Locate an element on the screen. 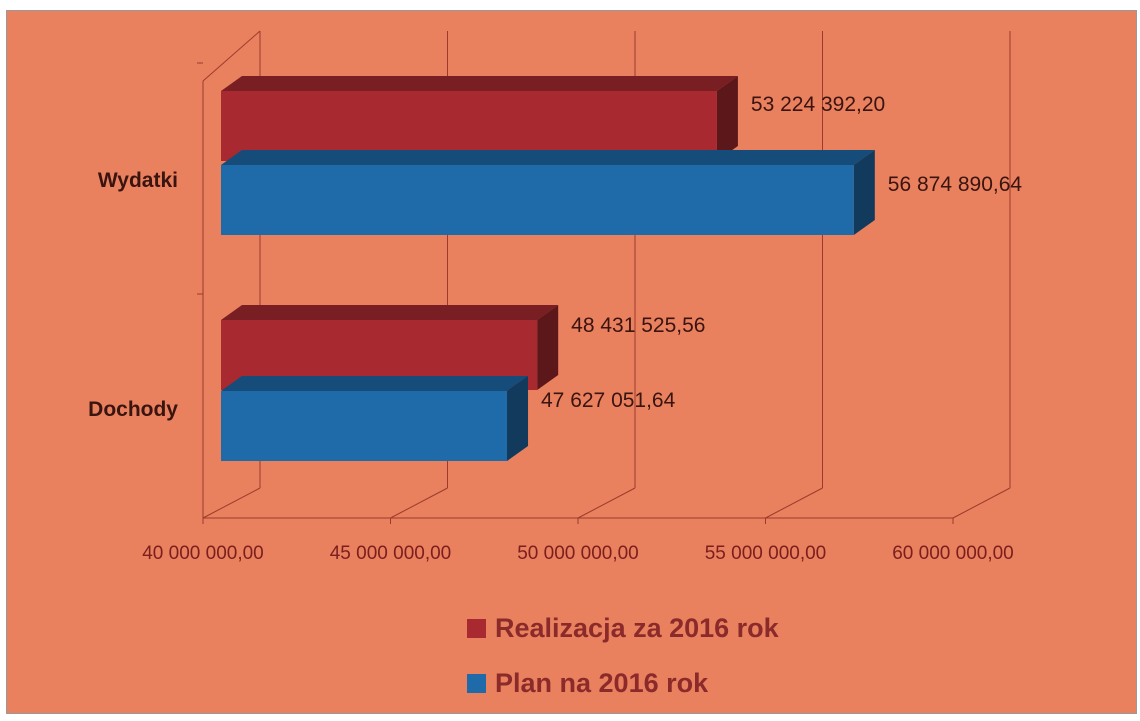 The height and width of the screenshot is (721, 1140). bar-wydatki-realizacja is located at coordinates (469, 126).